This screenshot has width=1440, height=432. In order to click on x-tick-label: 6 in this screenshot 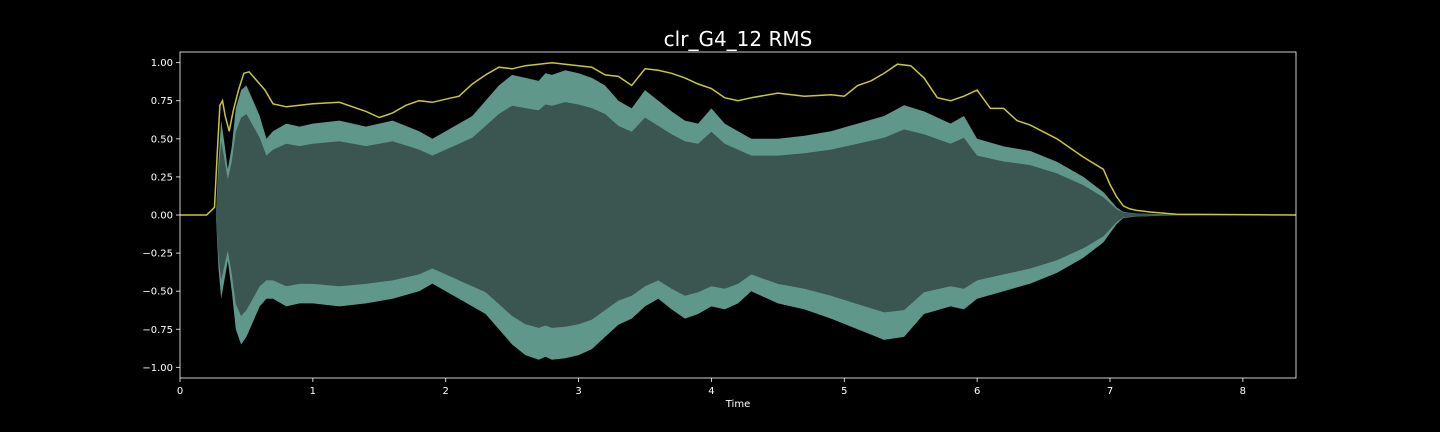, I will do `click(977, 391)`.